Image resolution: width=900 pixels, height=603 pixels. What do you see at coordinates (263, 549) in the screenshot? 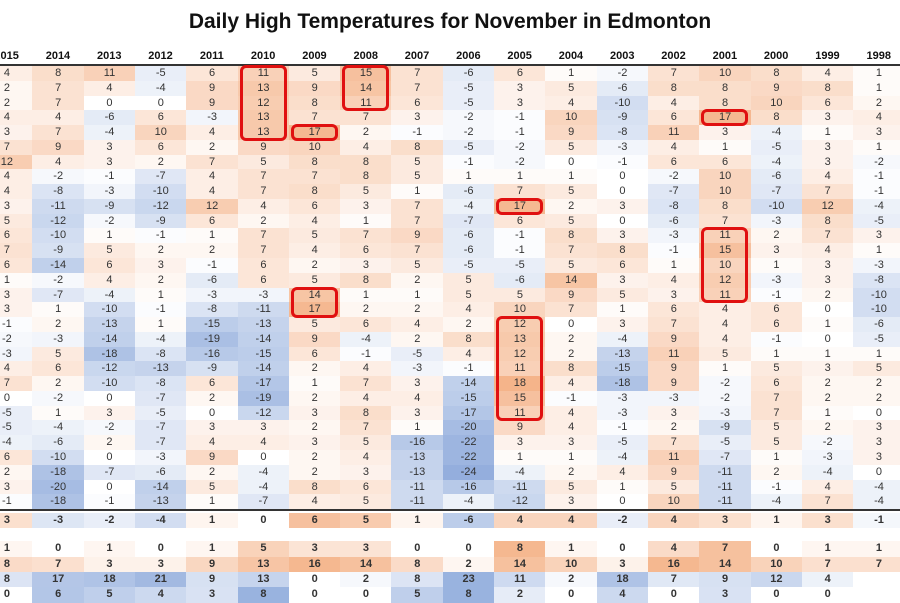
I see `summary-cell: 5` at bounding box center [263, 549].